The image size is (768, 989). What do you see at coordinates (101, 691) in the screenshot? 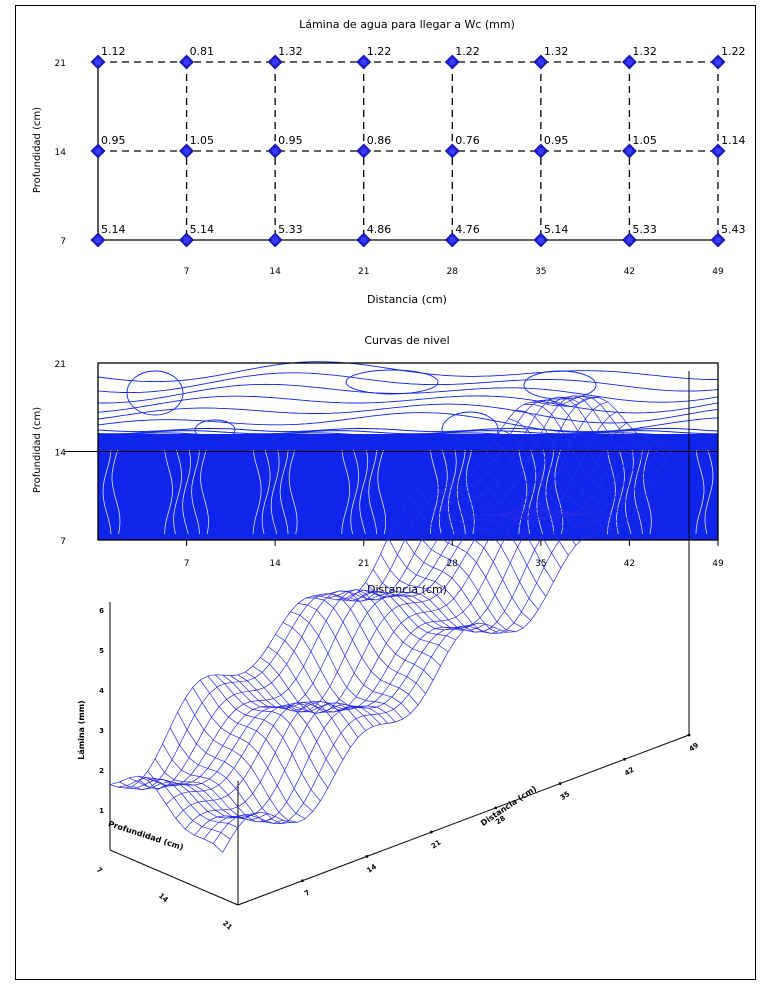
I see `z-tick-label: 4` at bounding box center [101, 691].